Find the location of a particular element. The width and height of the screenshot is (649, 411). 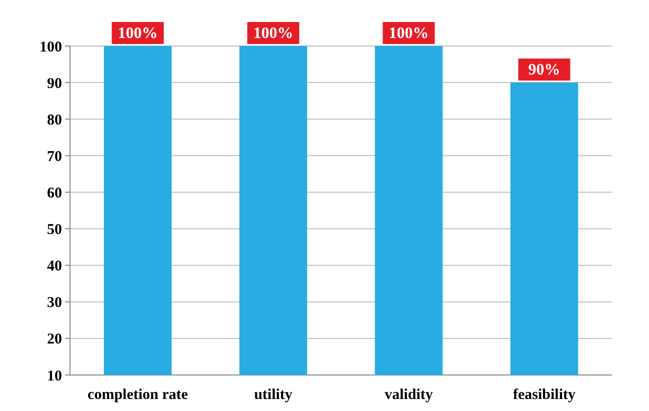

x-tick-label: feasibility is located at coordinates (544, 395).